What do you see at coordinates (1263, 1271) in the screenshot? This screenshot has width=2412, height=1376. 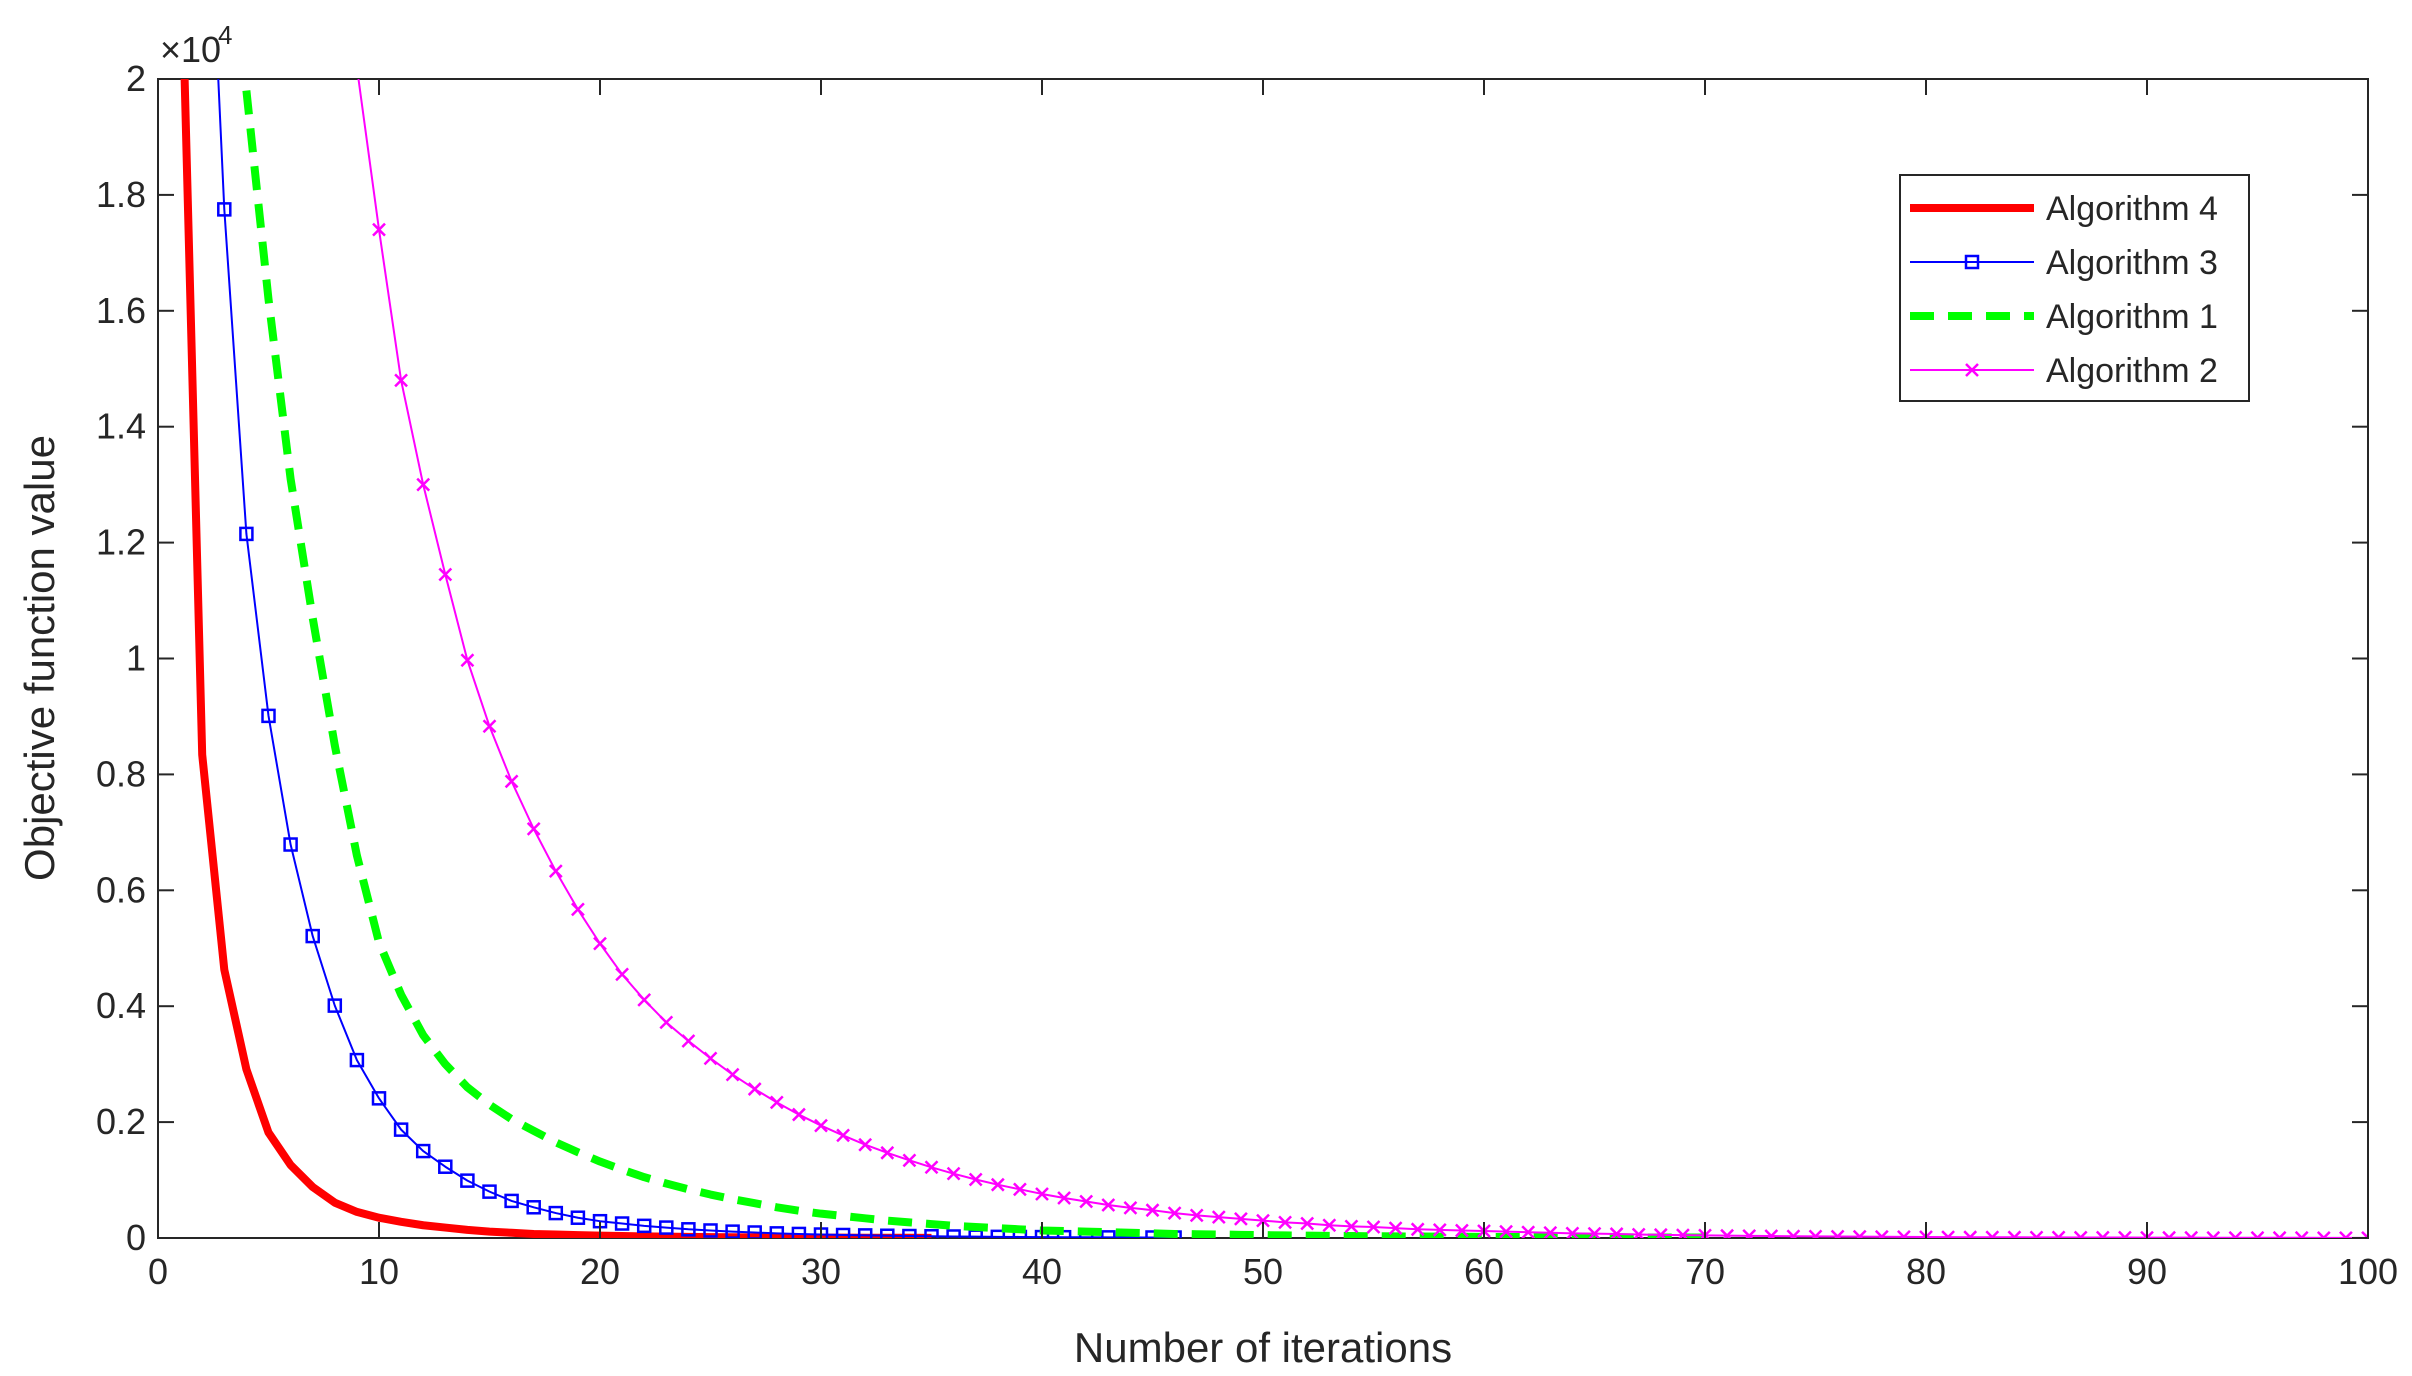 I see `x-tick-label: 50` at bounding box center [1263, 1271].